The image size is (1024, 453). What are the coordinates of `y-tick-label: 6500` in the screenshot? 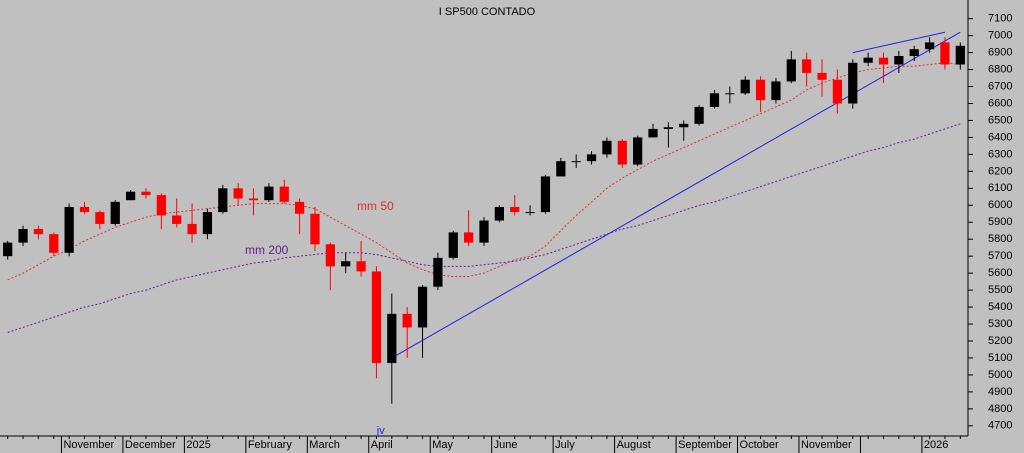 It's located at (1000, 120).